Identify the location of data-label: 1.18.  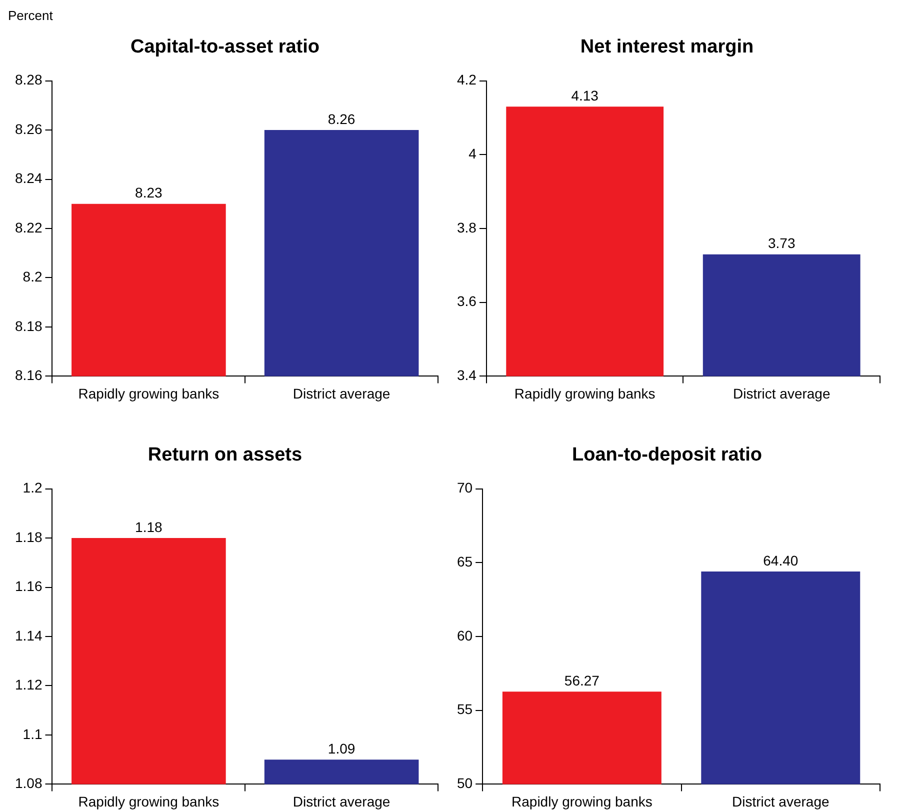
(149, 526).